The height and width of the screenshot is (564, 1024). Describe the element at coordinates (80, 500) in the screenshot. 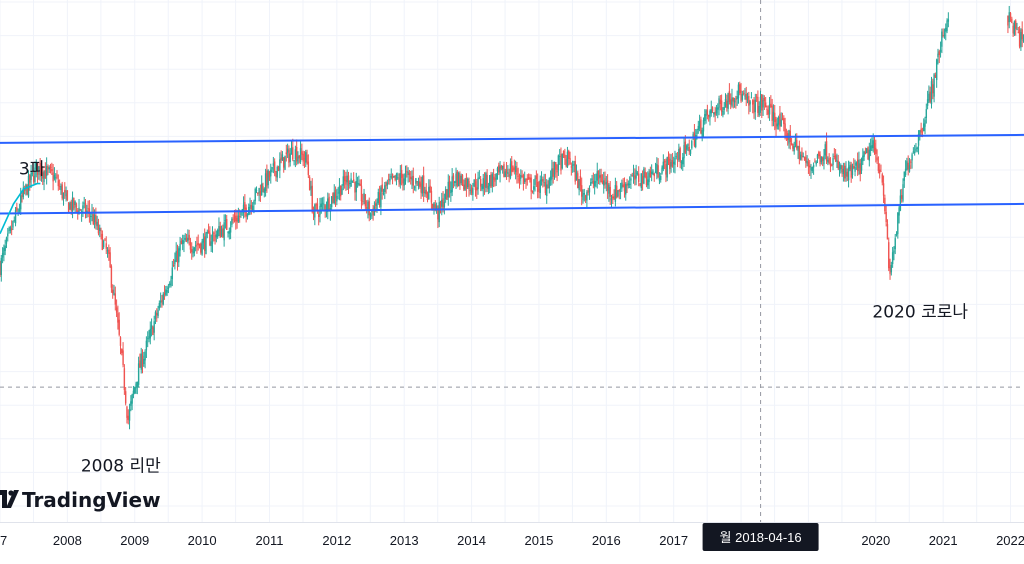

I see `tradingview-logo: TradingView` at that location.